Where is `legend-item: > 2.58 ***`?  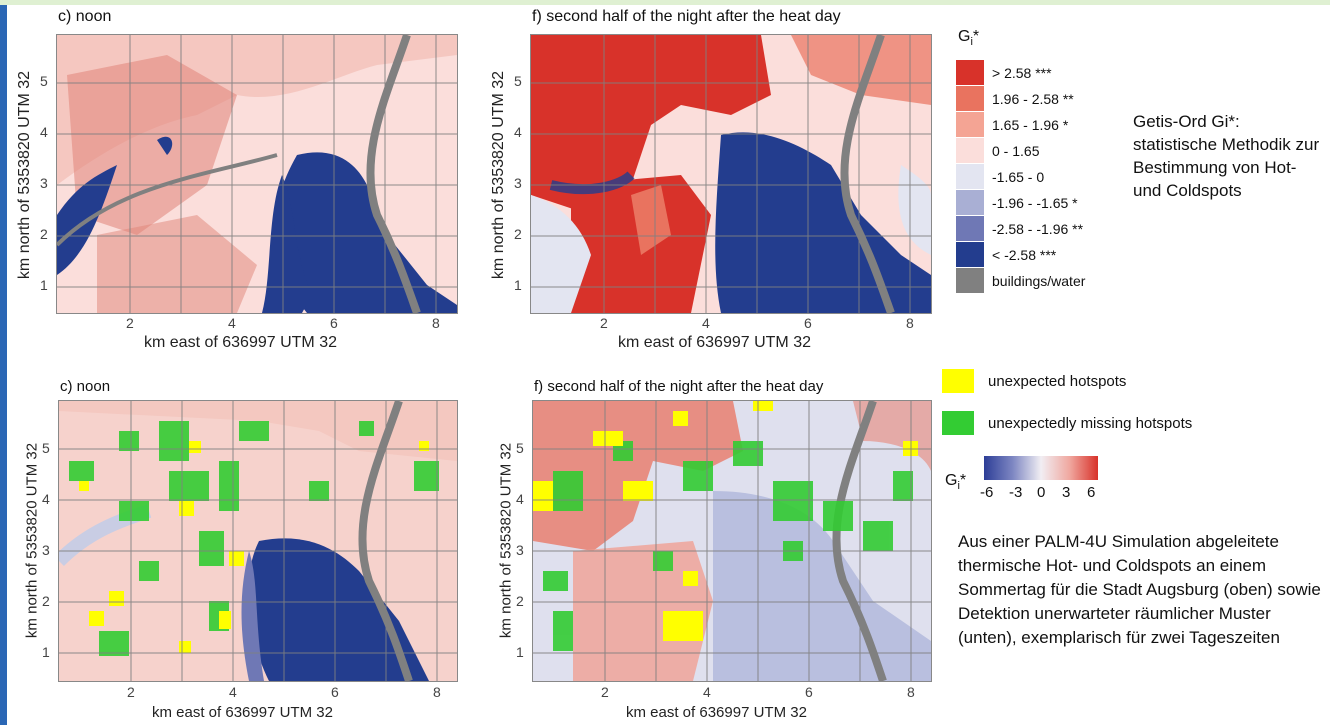 legend-item: > 2.58 *** is located at coordinates (1004, 72).